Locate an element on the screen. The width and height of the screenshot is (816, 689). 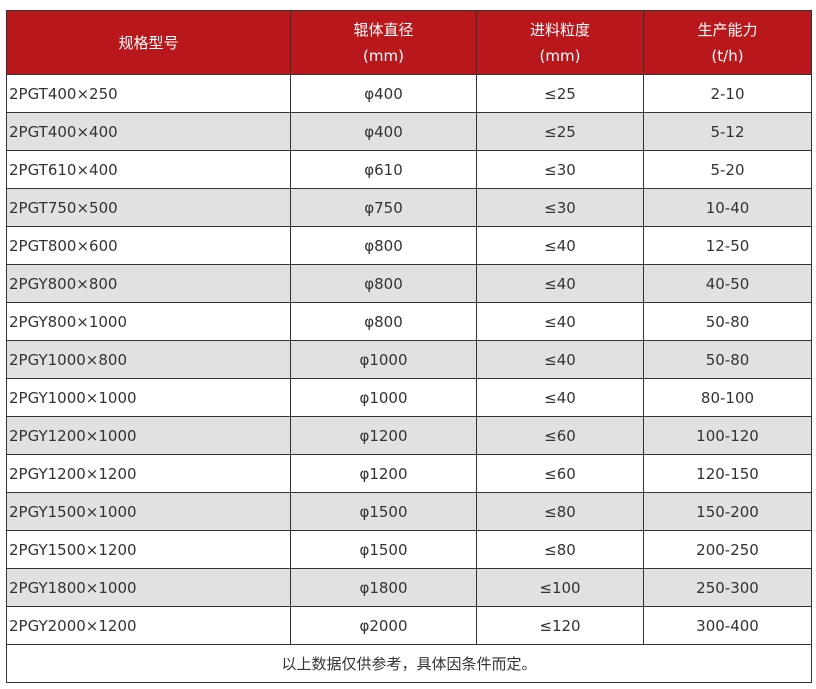
table-row: 2PGT400×400 φ400 ≤25 5-12 is located at coordinates (409, 131).